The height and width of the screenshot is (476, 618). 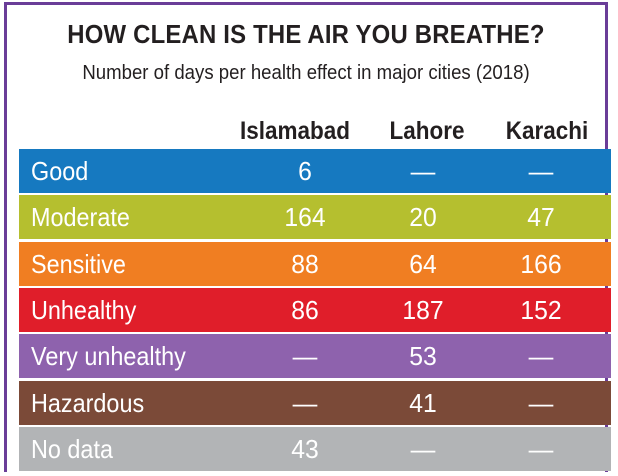 What do you see at coordinates (108, 356) in the screenshot?
I see `row-label: Very unhealthy` at bounding box center [108, 356].